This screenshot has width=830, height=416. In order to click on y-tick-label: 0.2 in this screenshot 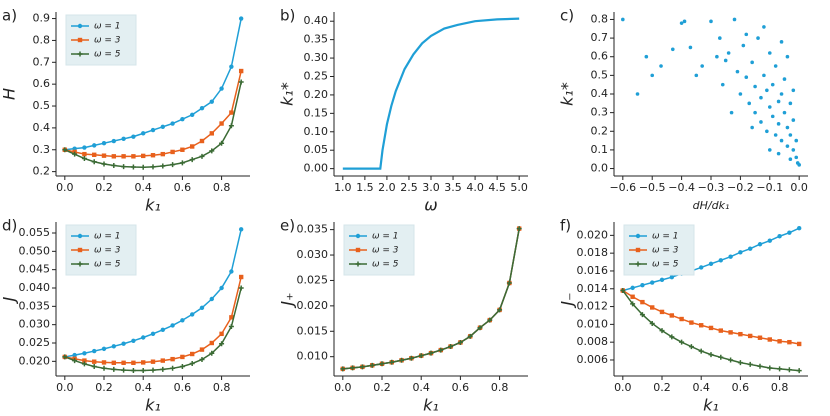, I will do `click(42, 171)`.